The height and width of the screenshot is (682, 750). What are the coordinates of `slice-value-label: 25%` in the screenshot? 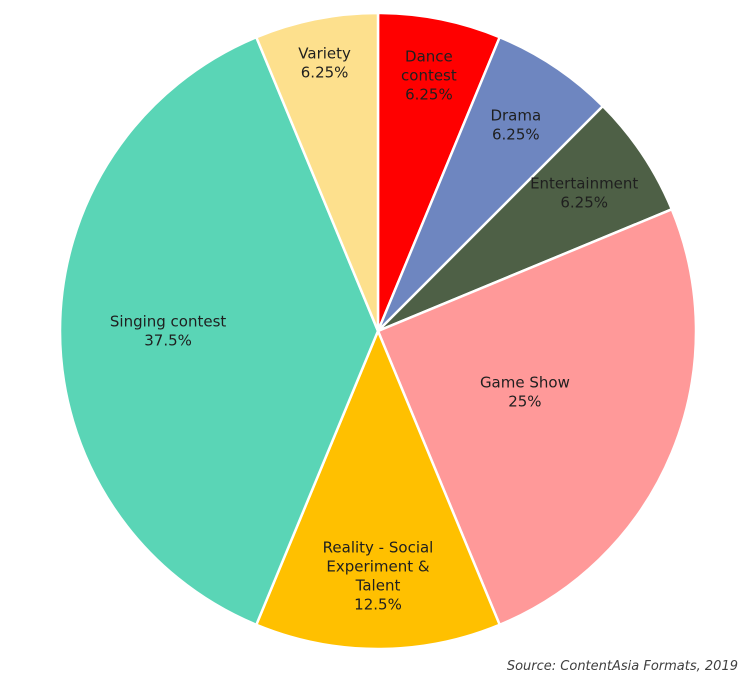 It's located at (524, 401).